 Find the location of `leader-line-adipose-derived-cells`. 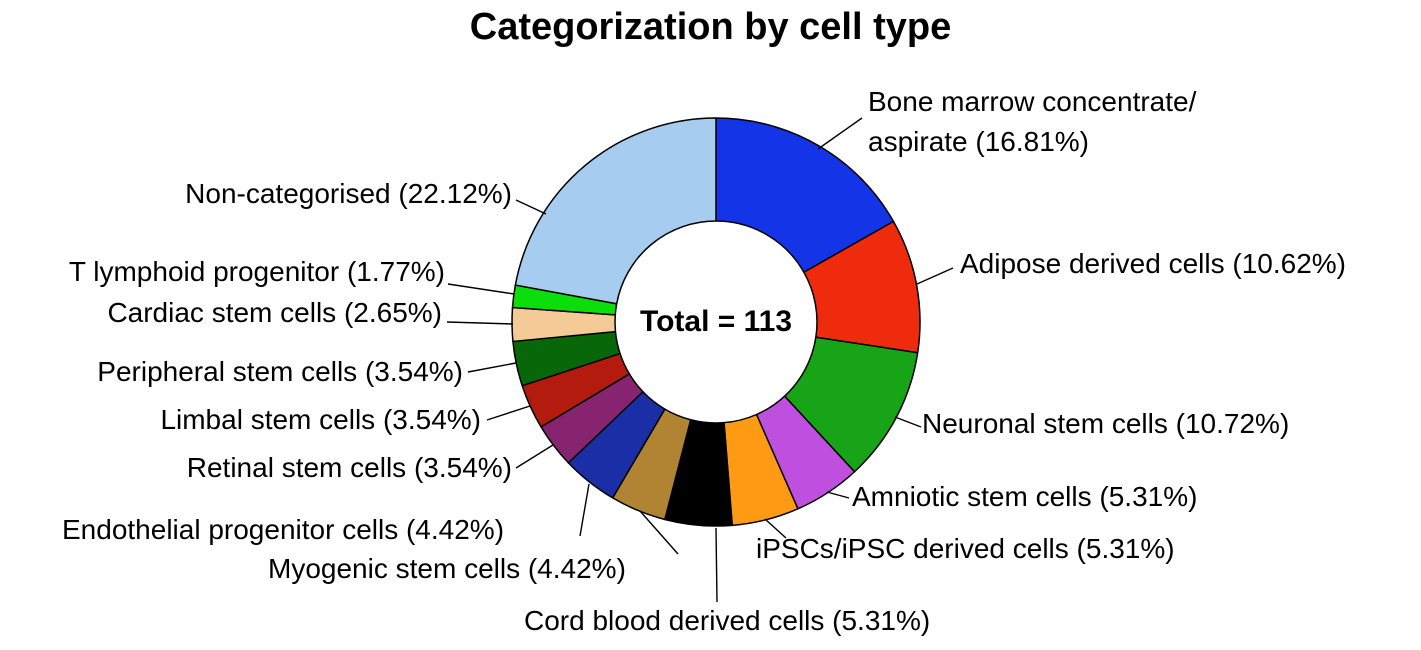

leader-line-adipose-derived-cells is located at coordinates (935, 276).